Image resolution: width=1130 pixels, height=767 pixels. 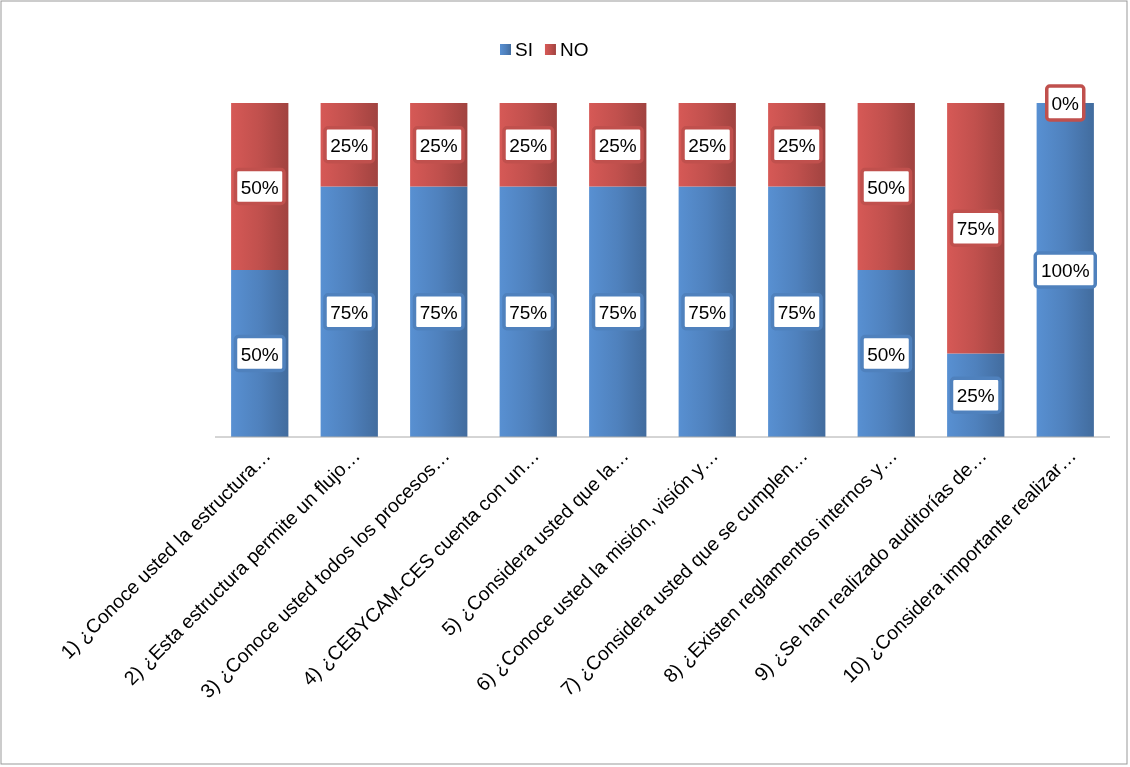 I want to click on data-label: 100%, so click(x=1065, y=270).